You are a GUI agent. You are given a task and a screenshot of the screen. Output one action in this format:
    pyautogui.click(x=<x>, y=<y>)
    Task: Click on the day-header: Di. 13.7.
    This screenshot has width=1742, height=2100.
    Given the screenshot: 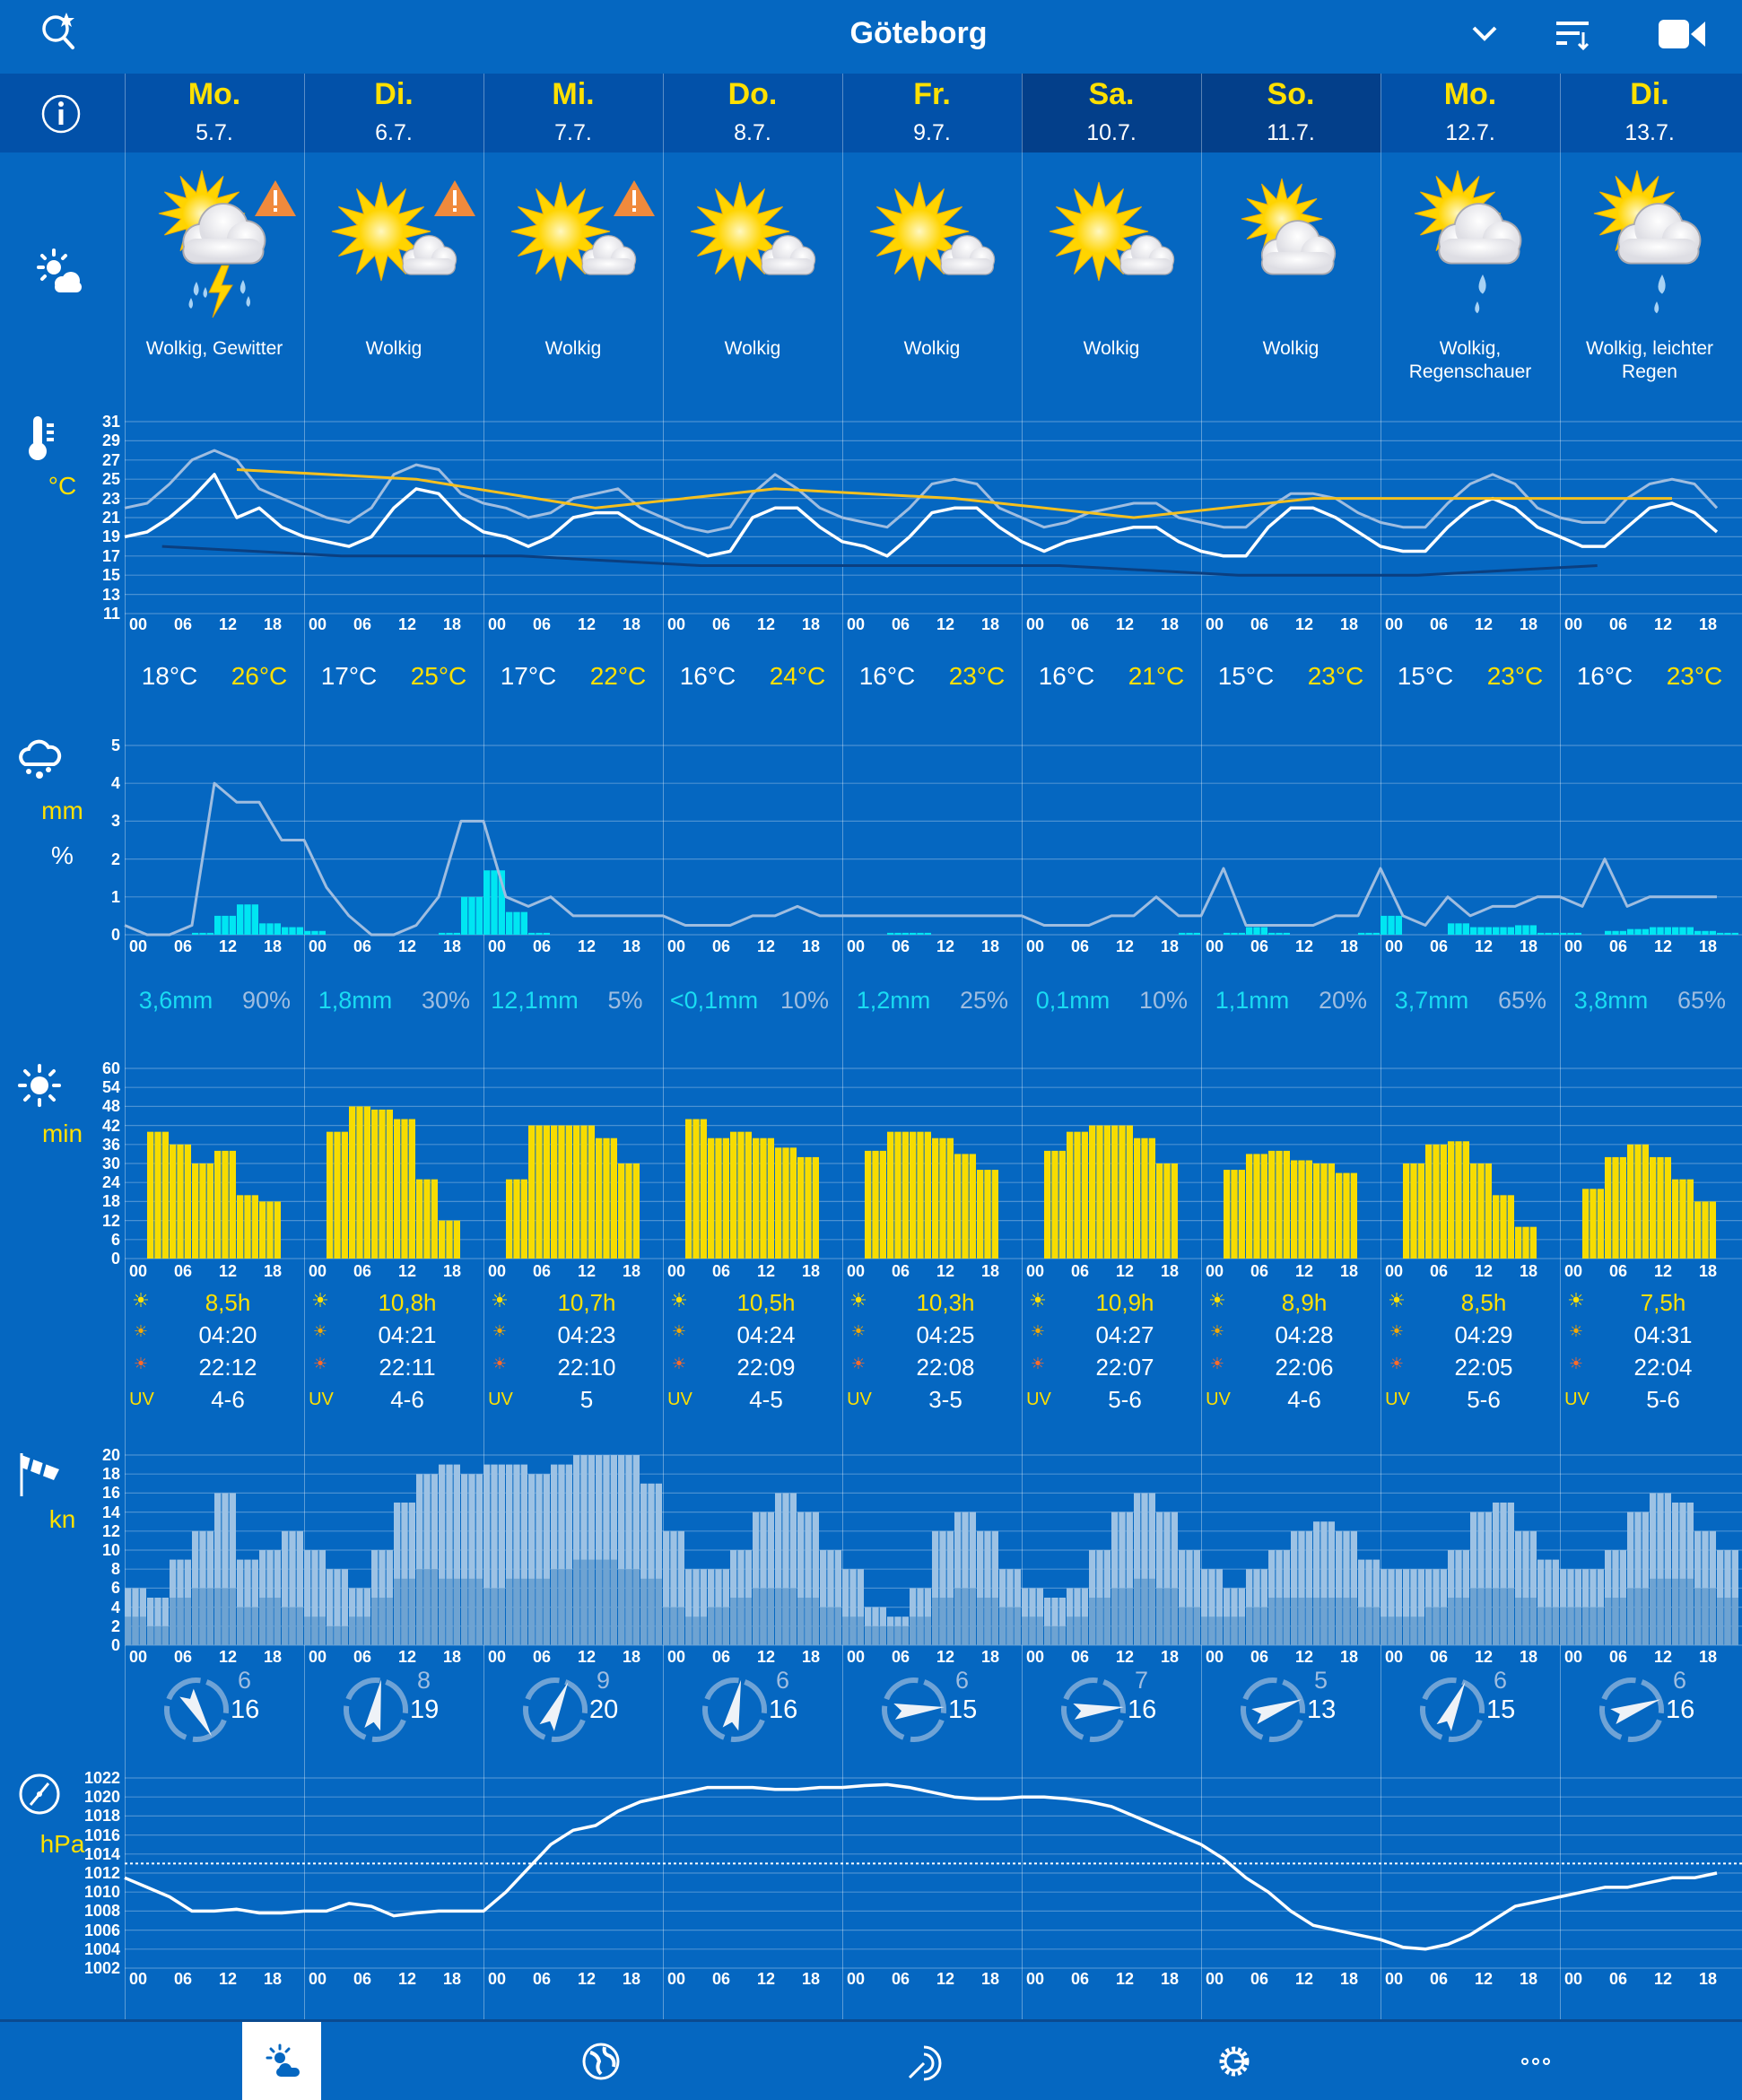 What is the action you would take?
    pyautogui.click(x=1649, y=113)
    